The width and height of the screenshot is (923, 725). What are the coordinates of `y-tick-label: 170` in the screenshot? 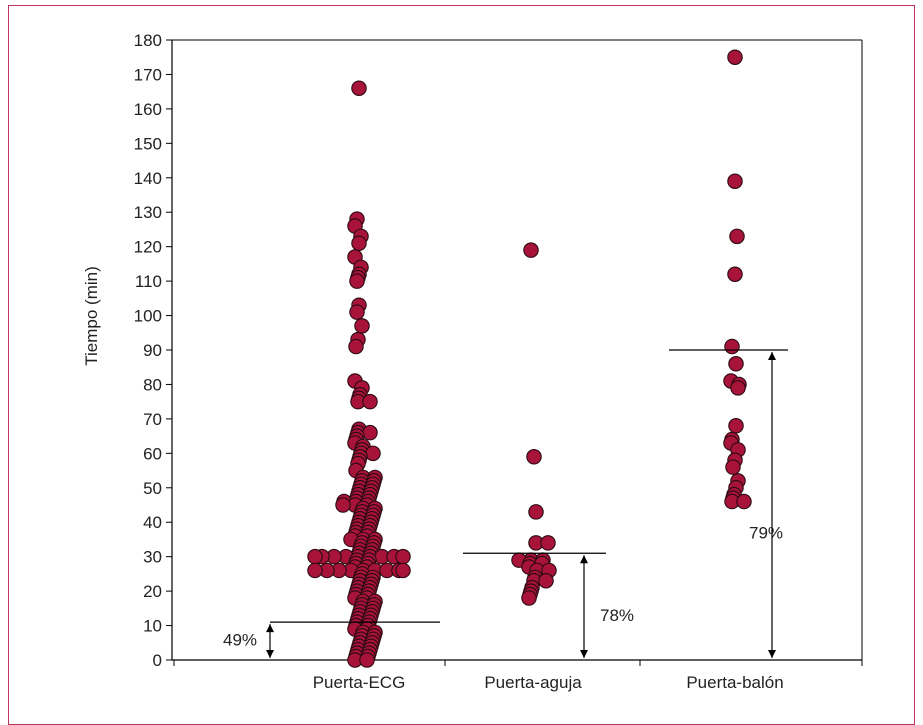 It's located at (148, 74).